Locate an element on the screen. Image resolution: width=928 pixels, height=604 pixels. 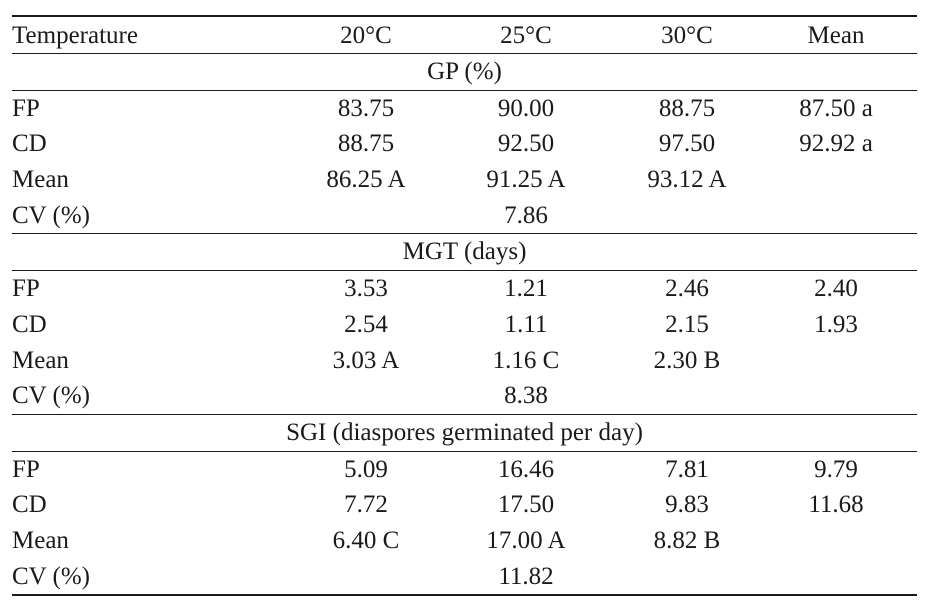
cell: 1.11 is located at coordinates (526, 324).